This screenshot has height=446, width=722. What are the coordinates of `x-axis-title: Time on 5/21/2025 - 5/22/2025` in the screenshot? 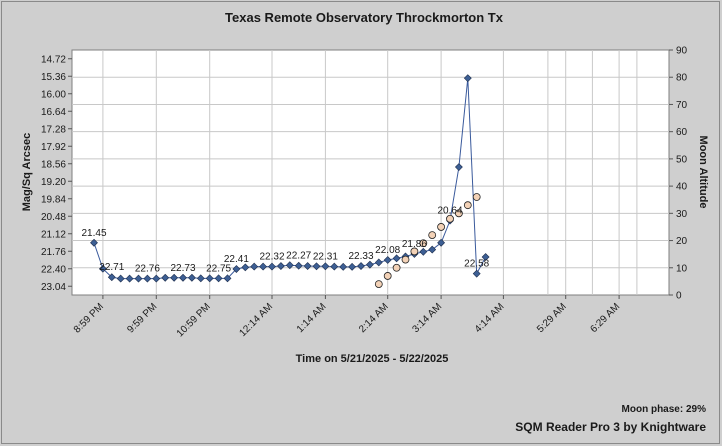 It's located at (372, 359).